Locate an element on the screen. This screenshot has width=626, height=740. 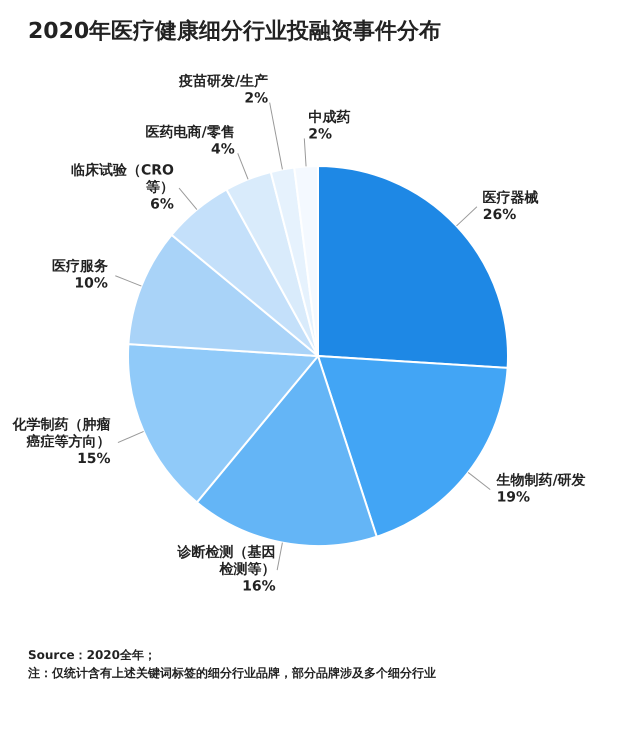
slice-label: 医药电商/零售 is located at coordinates (190, 131).